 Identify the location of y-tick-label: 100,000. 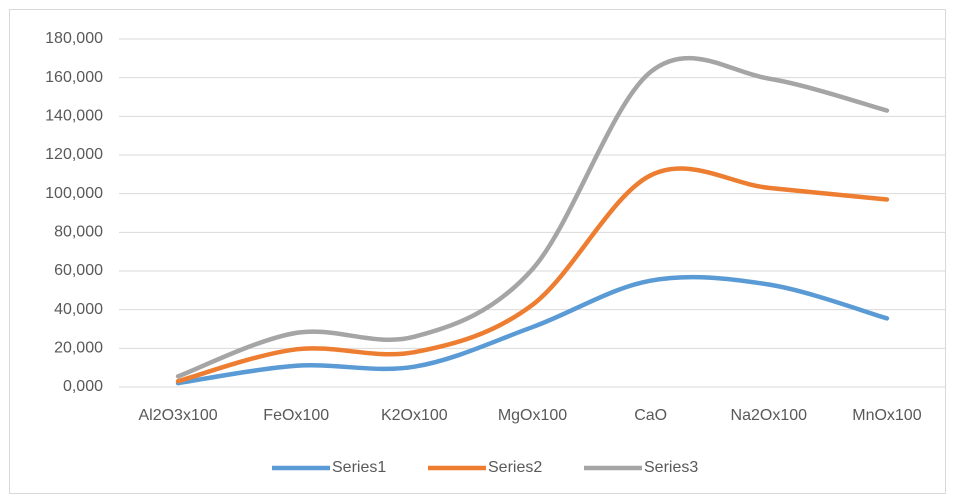
(74, 193).